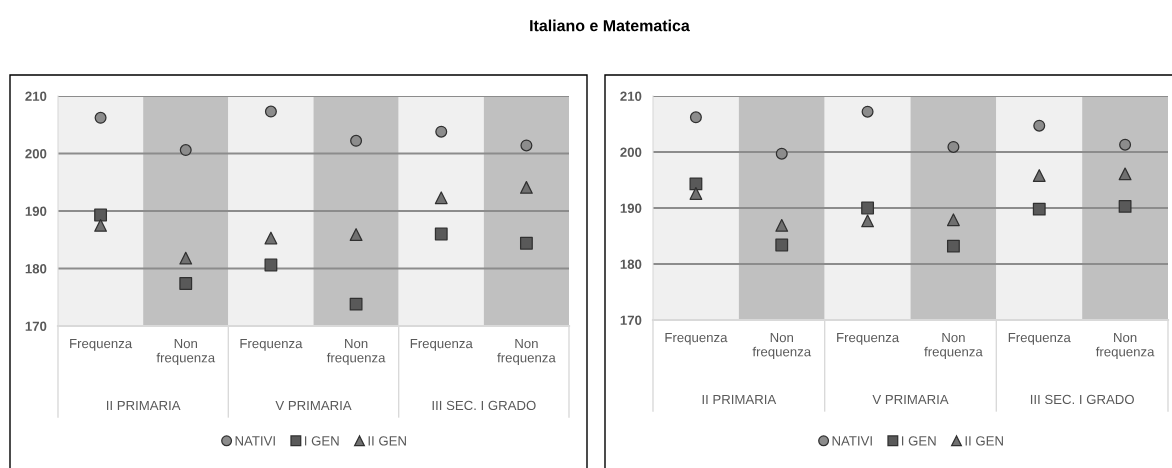 This screenshot has width=1172, height=468. What do you see at coordinates (610, 25) in the screenshot?
I see `text: Italiano e Matematica` at bounding box center [610, 25].